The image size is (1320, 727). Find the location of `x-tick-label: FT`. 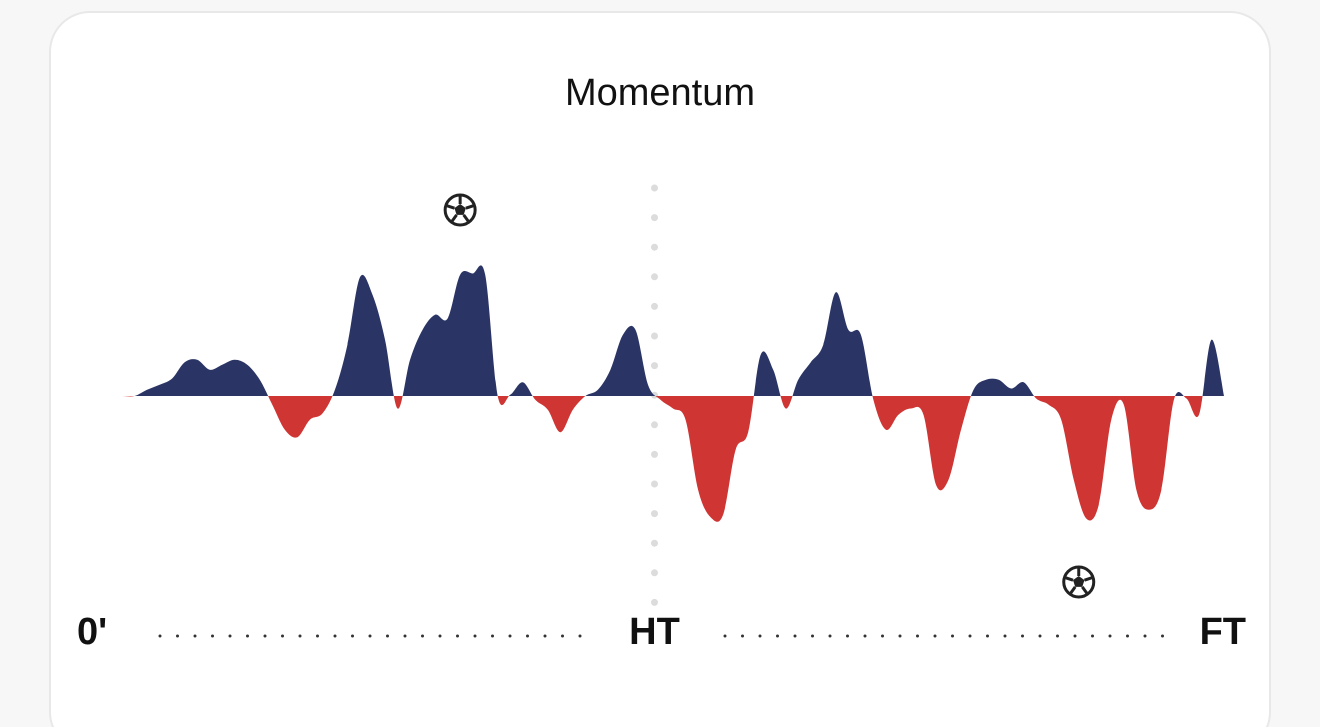

x-tick-label: FT is located at coordinates (1223, 632).